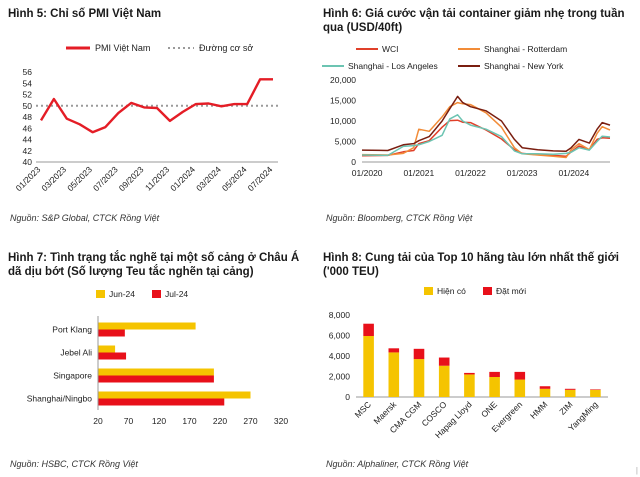  I want to click on x-tick-label: 09/2023, so click(131, 178).